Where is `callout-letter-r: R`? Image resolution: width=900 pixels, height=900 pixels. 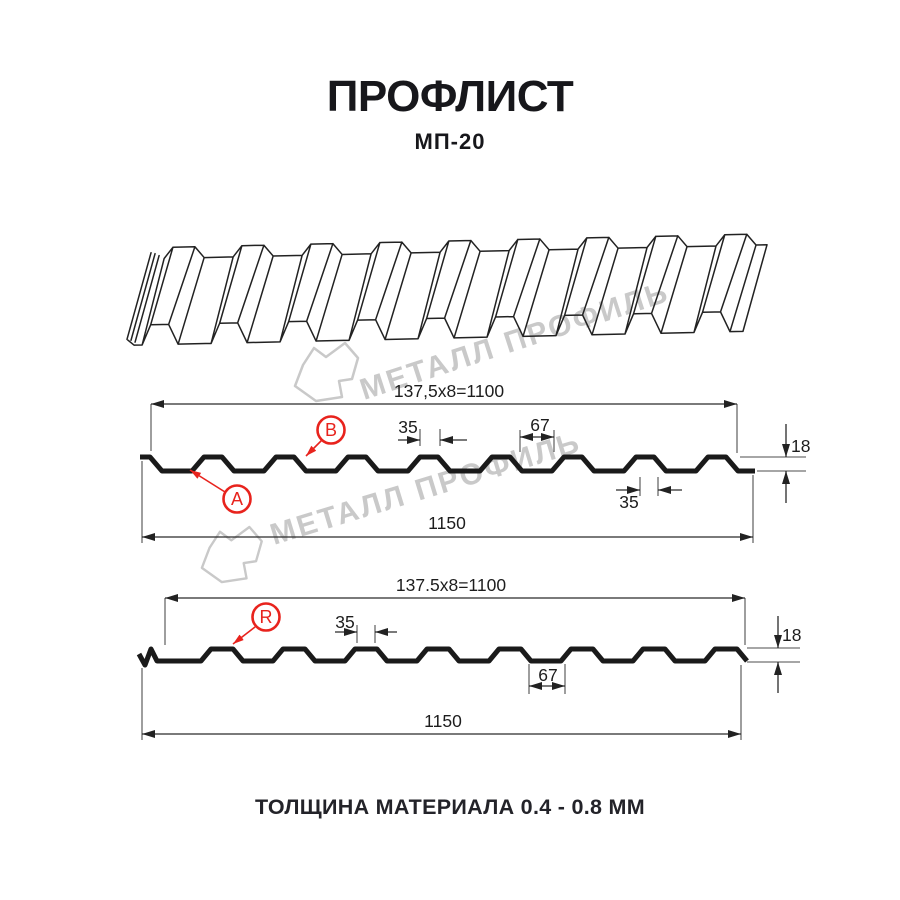
callout-letter-r: R is located at coordinates (266, 617).